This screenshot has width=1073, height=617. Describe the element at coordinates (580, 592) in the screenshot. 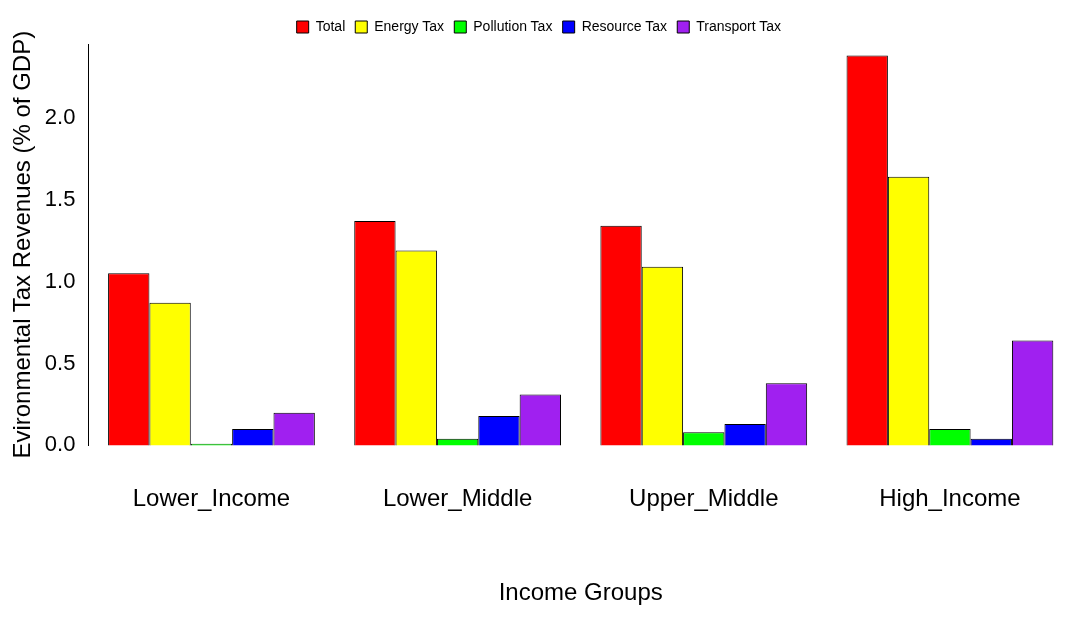

I see `x-axis-title: Income Groups` at that location.